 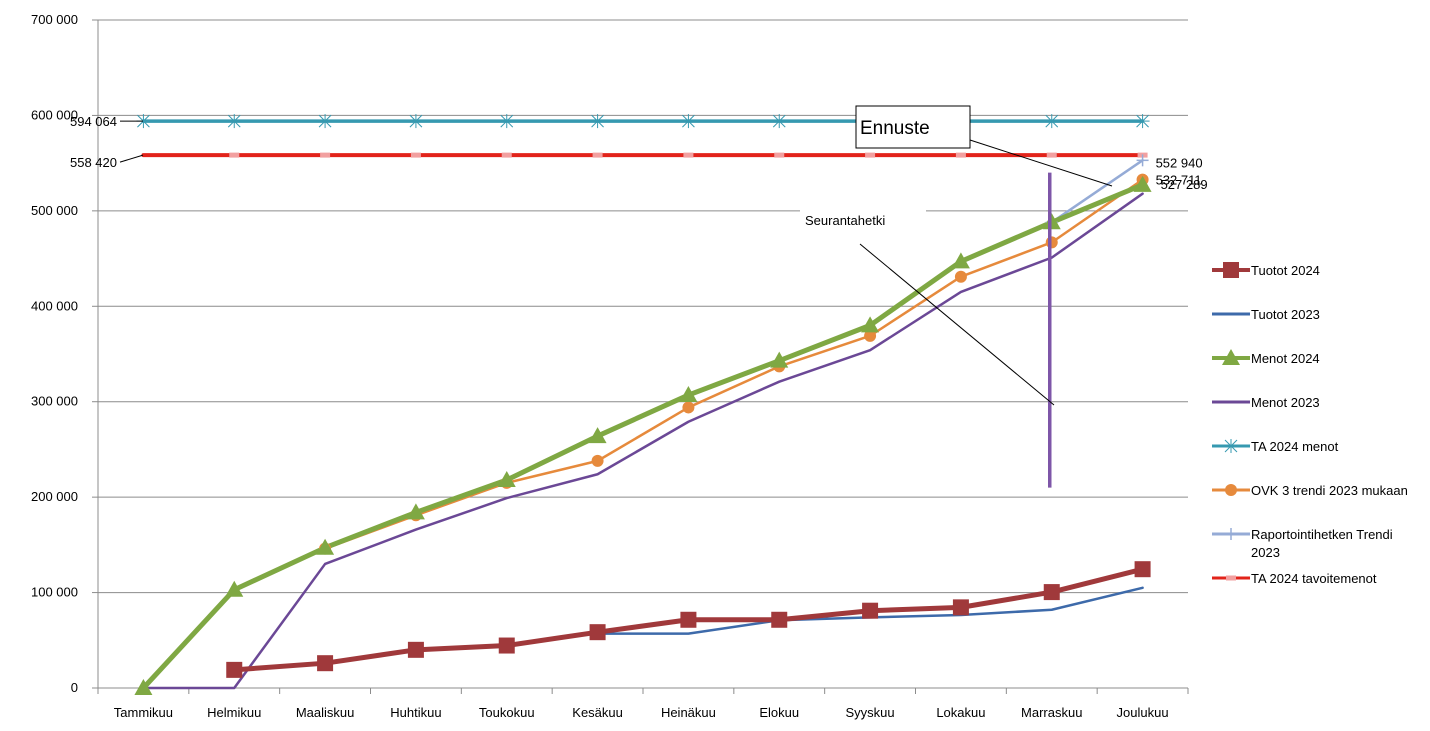 I want to click on legend-item: Tuotot 2023, so click(x=1266, y=314).